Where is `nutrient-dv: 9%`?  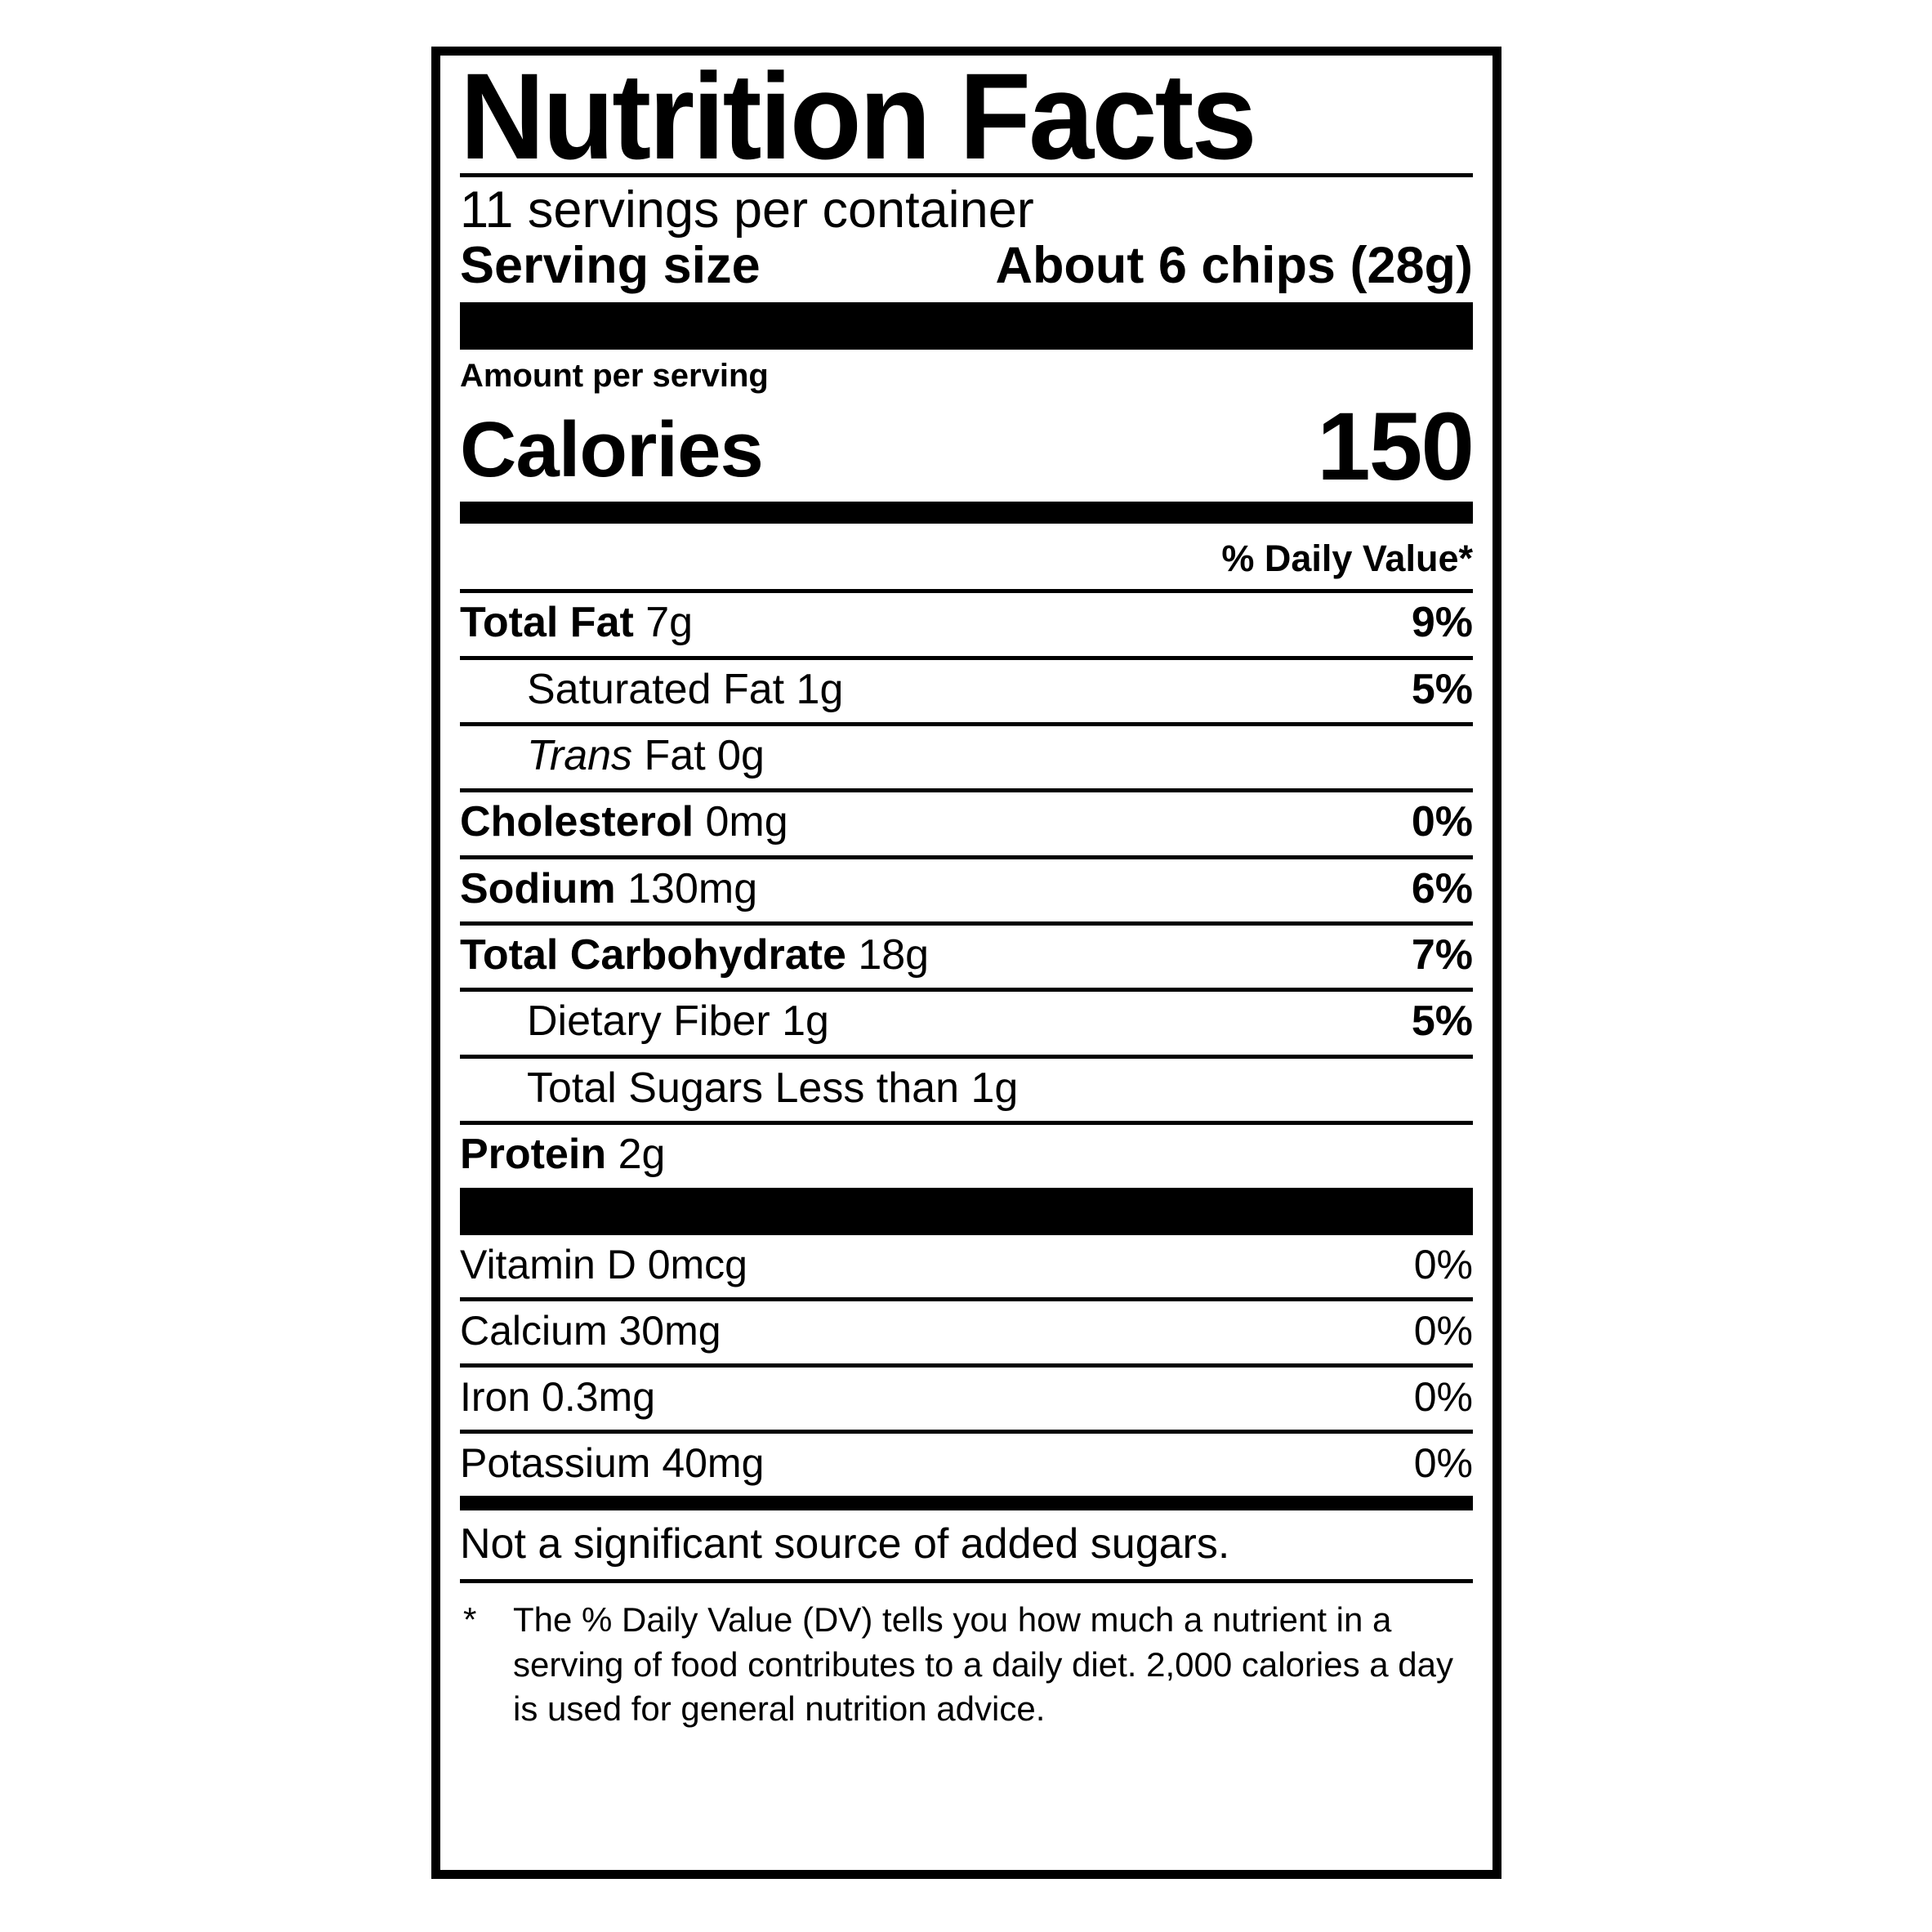
nutrient-dv: 9% is located at coordinates (1442, 623).